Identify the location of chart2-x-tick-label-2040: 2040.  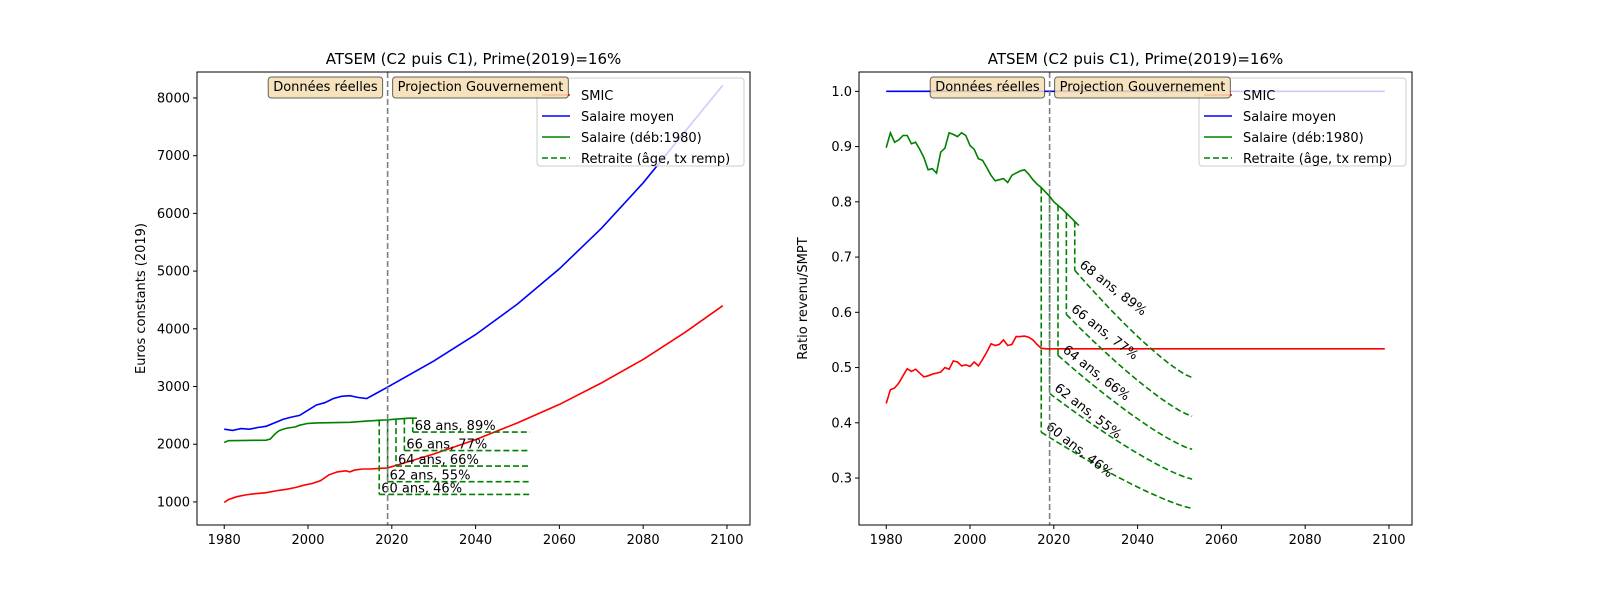
(1137, 540).